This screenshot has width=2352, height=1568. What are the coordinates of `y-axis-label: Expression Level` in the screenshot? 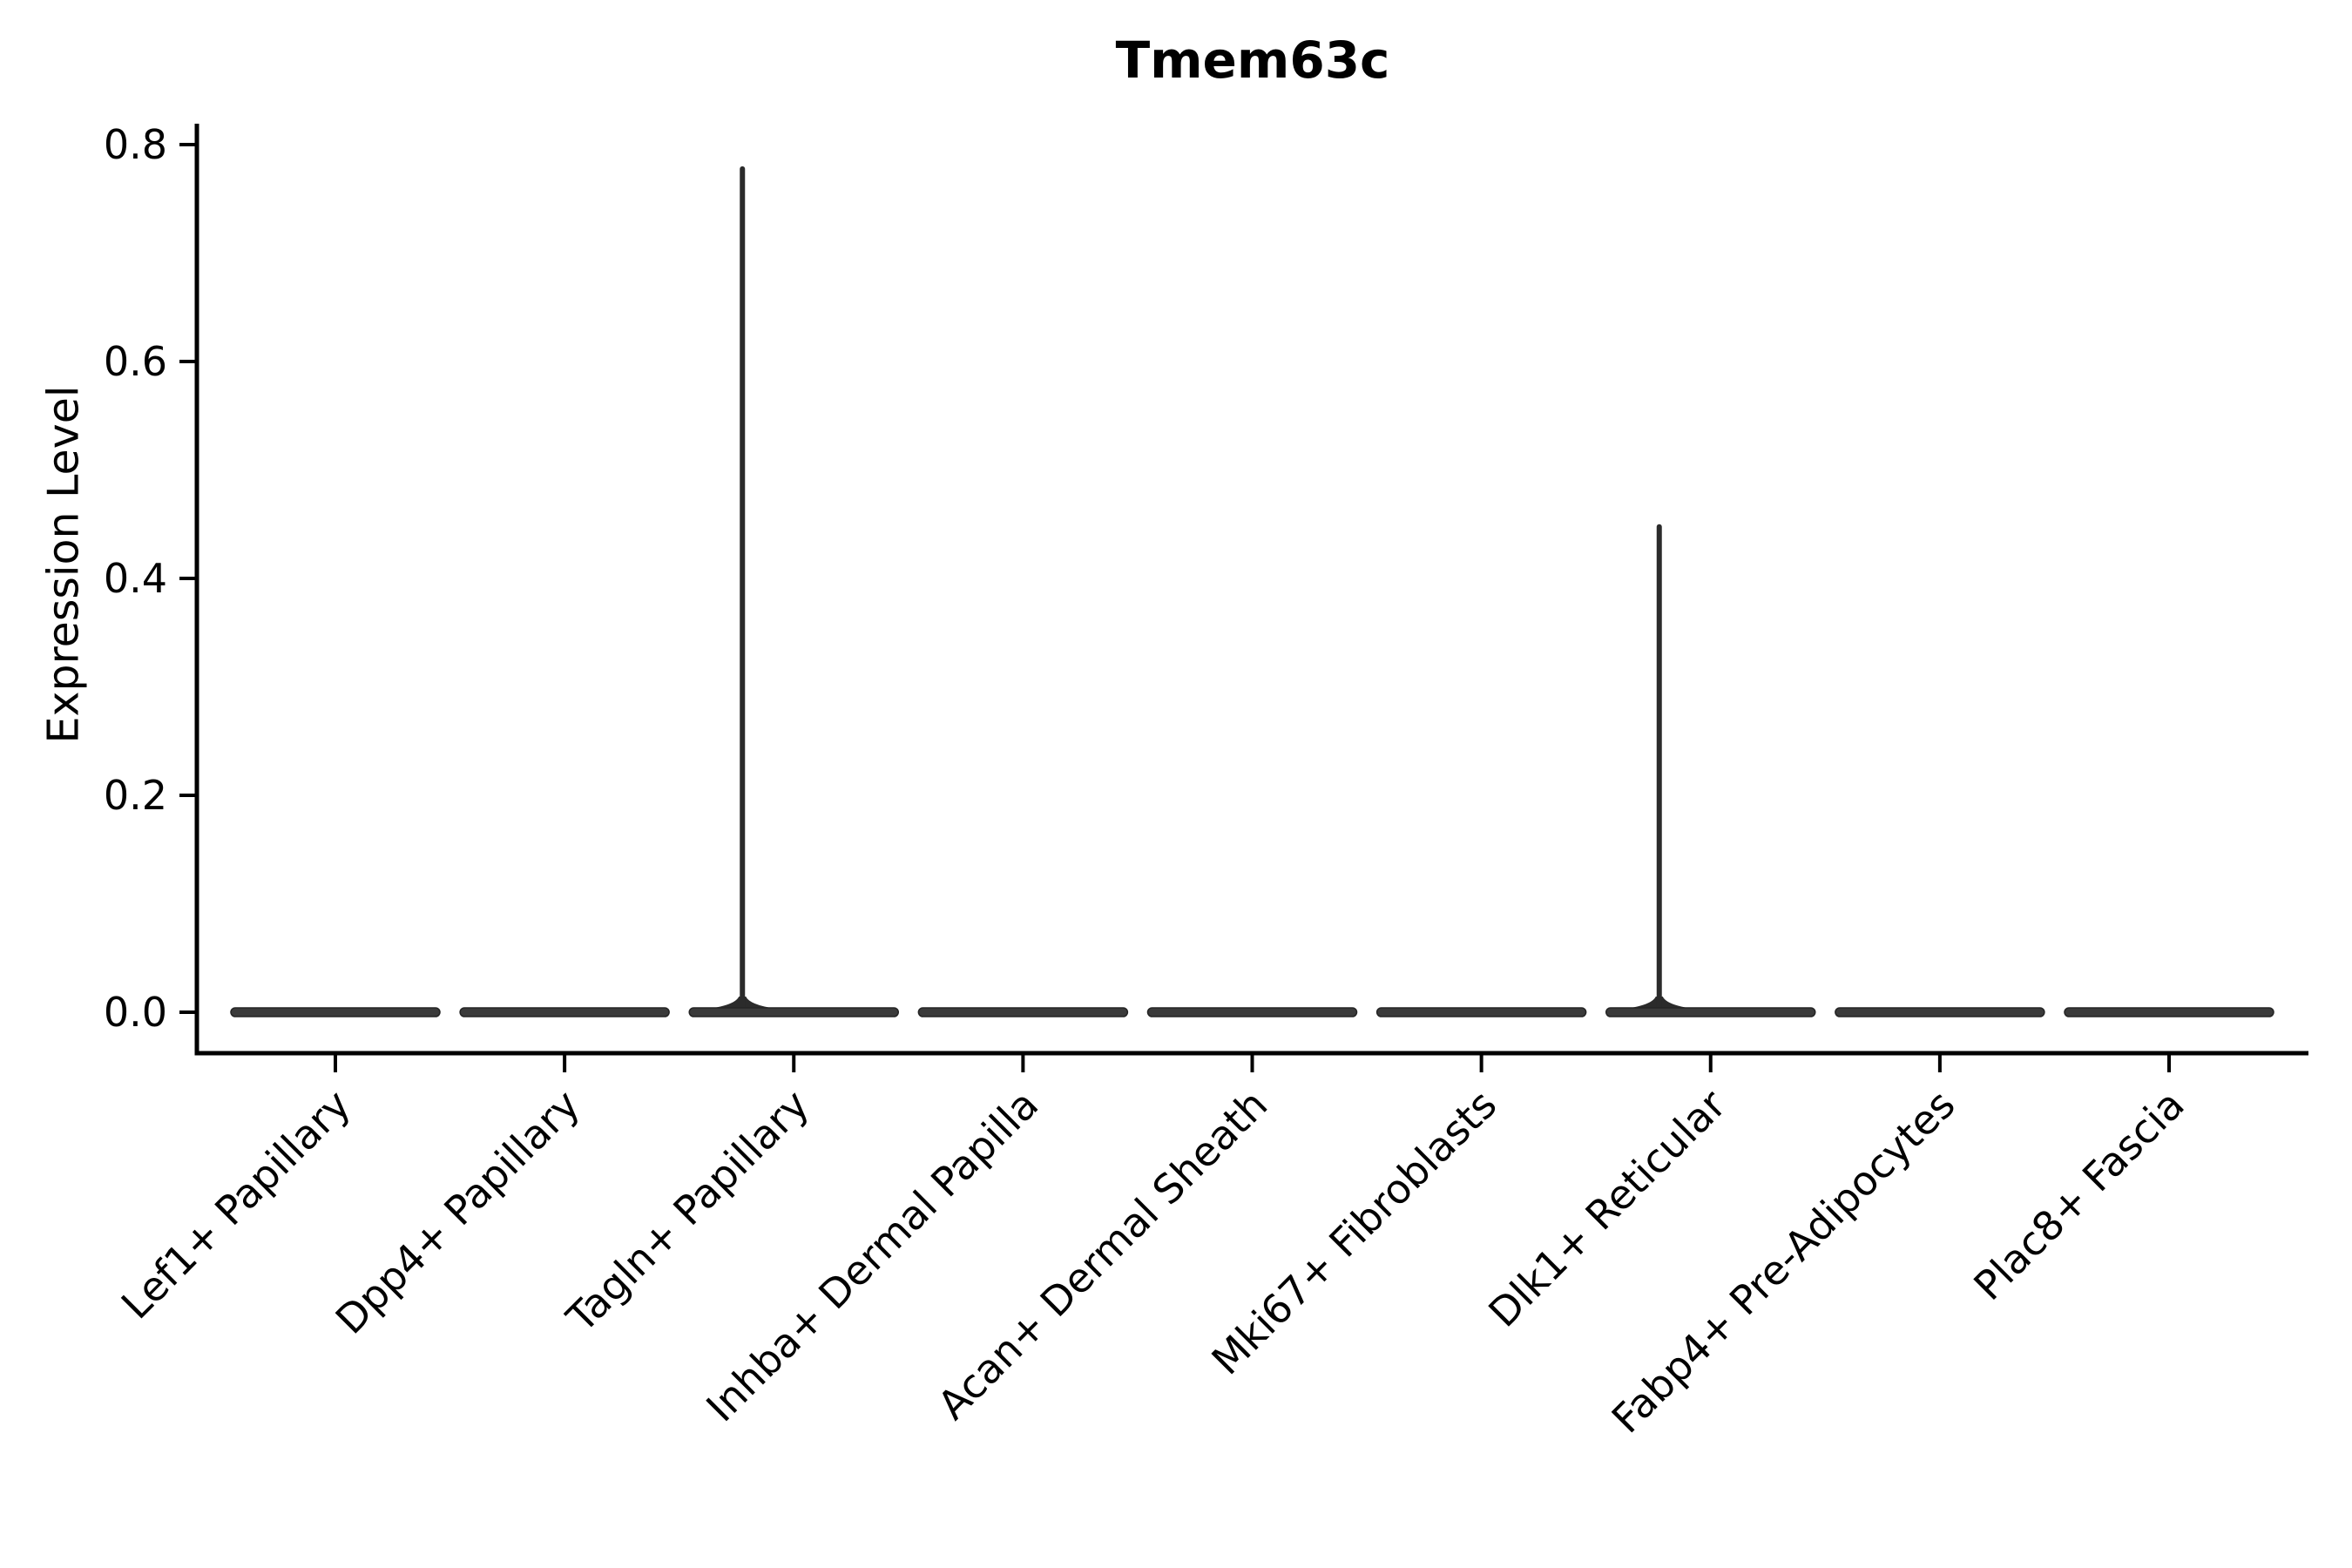 It's located at (64, 564).